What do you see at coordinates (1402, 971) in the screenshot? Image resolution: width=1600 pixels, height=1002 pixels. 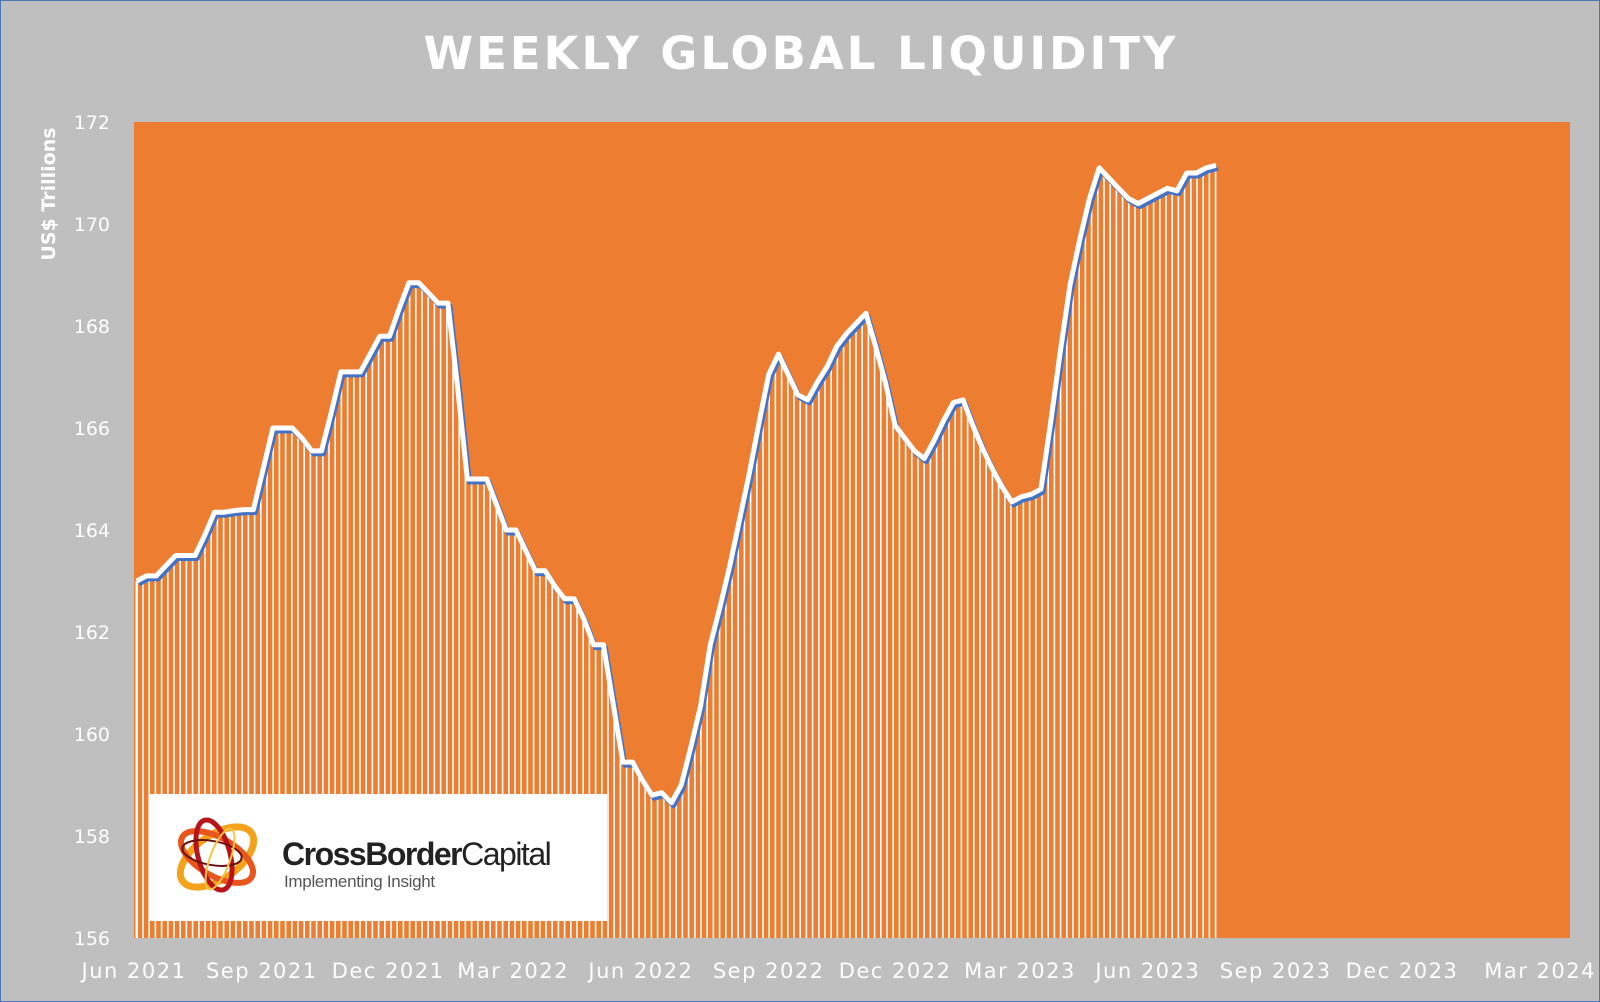 I see `x-tick-label: Dec 2023` at bounding box center [1402, 971].